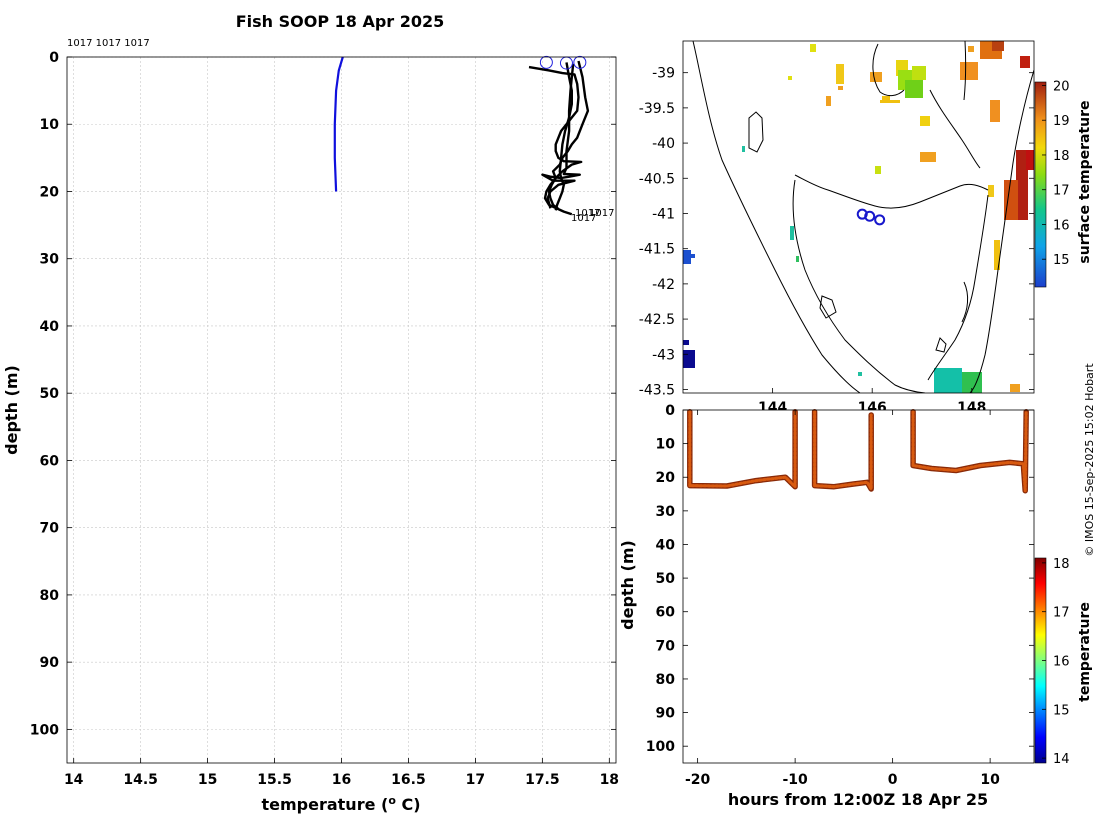 The height and width of the screenshot is (820, 1100). I want to click on section-y-tick-label: 70, so click(666, 646).